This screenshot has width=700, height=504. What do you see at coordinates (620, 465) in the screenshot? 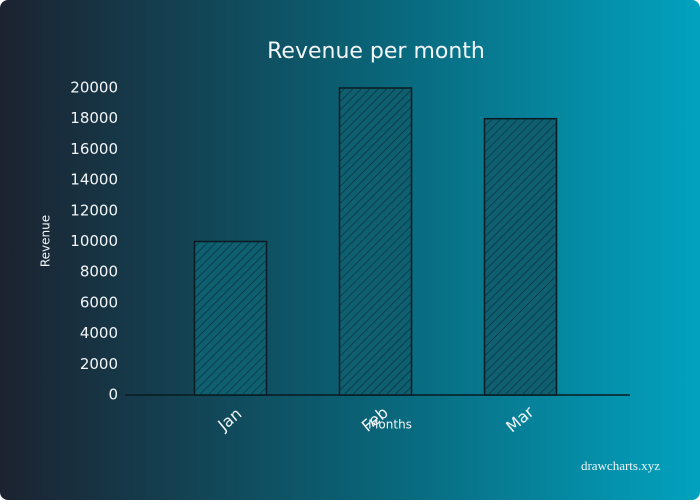
I see `watermark: drawcharts.xyz` at bounding box center [620, 465].